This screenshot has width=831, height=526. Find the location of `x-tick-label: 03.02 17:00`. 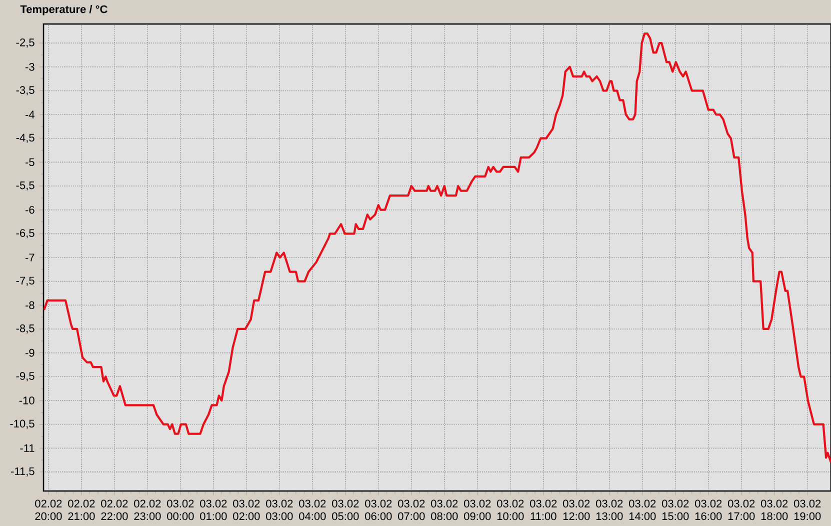

x-tick-label: 03.02 17:00 is located at coordinates (741, 510).